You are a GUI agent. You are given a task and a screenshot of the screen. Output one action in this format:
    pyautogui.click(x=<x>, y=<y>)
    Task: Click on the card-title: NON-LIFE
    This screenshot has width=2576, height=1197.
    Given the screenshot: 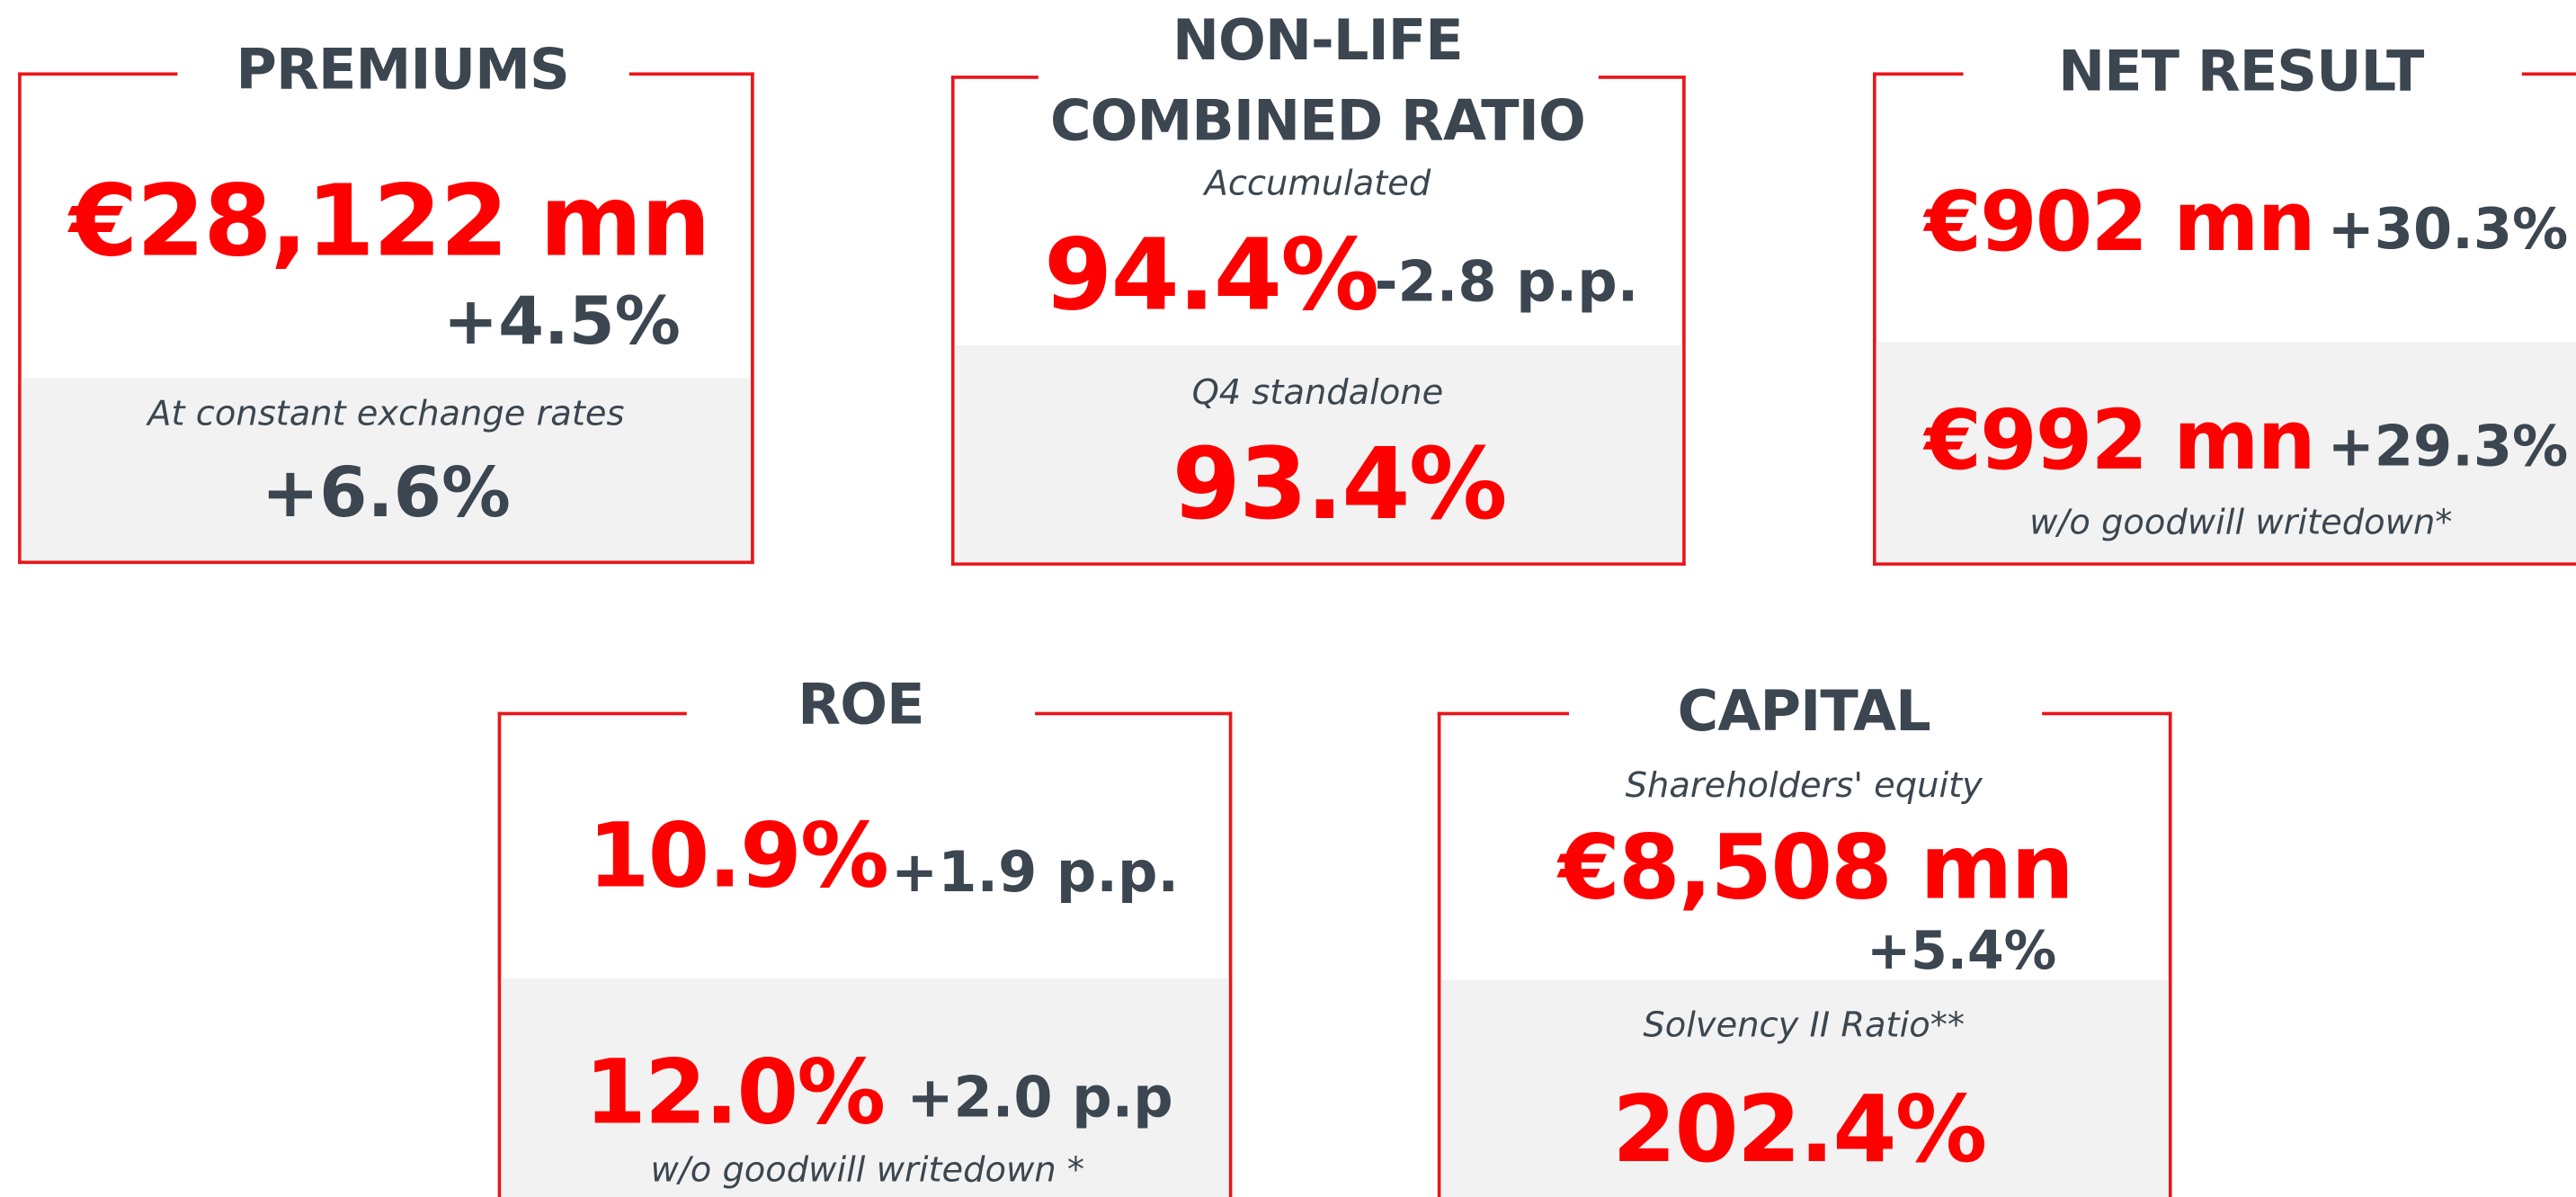 What is the action you would take?
    pyautogui.click(x=1318, y=41)
    